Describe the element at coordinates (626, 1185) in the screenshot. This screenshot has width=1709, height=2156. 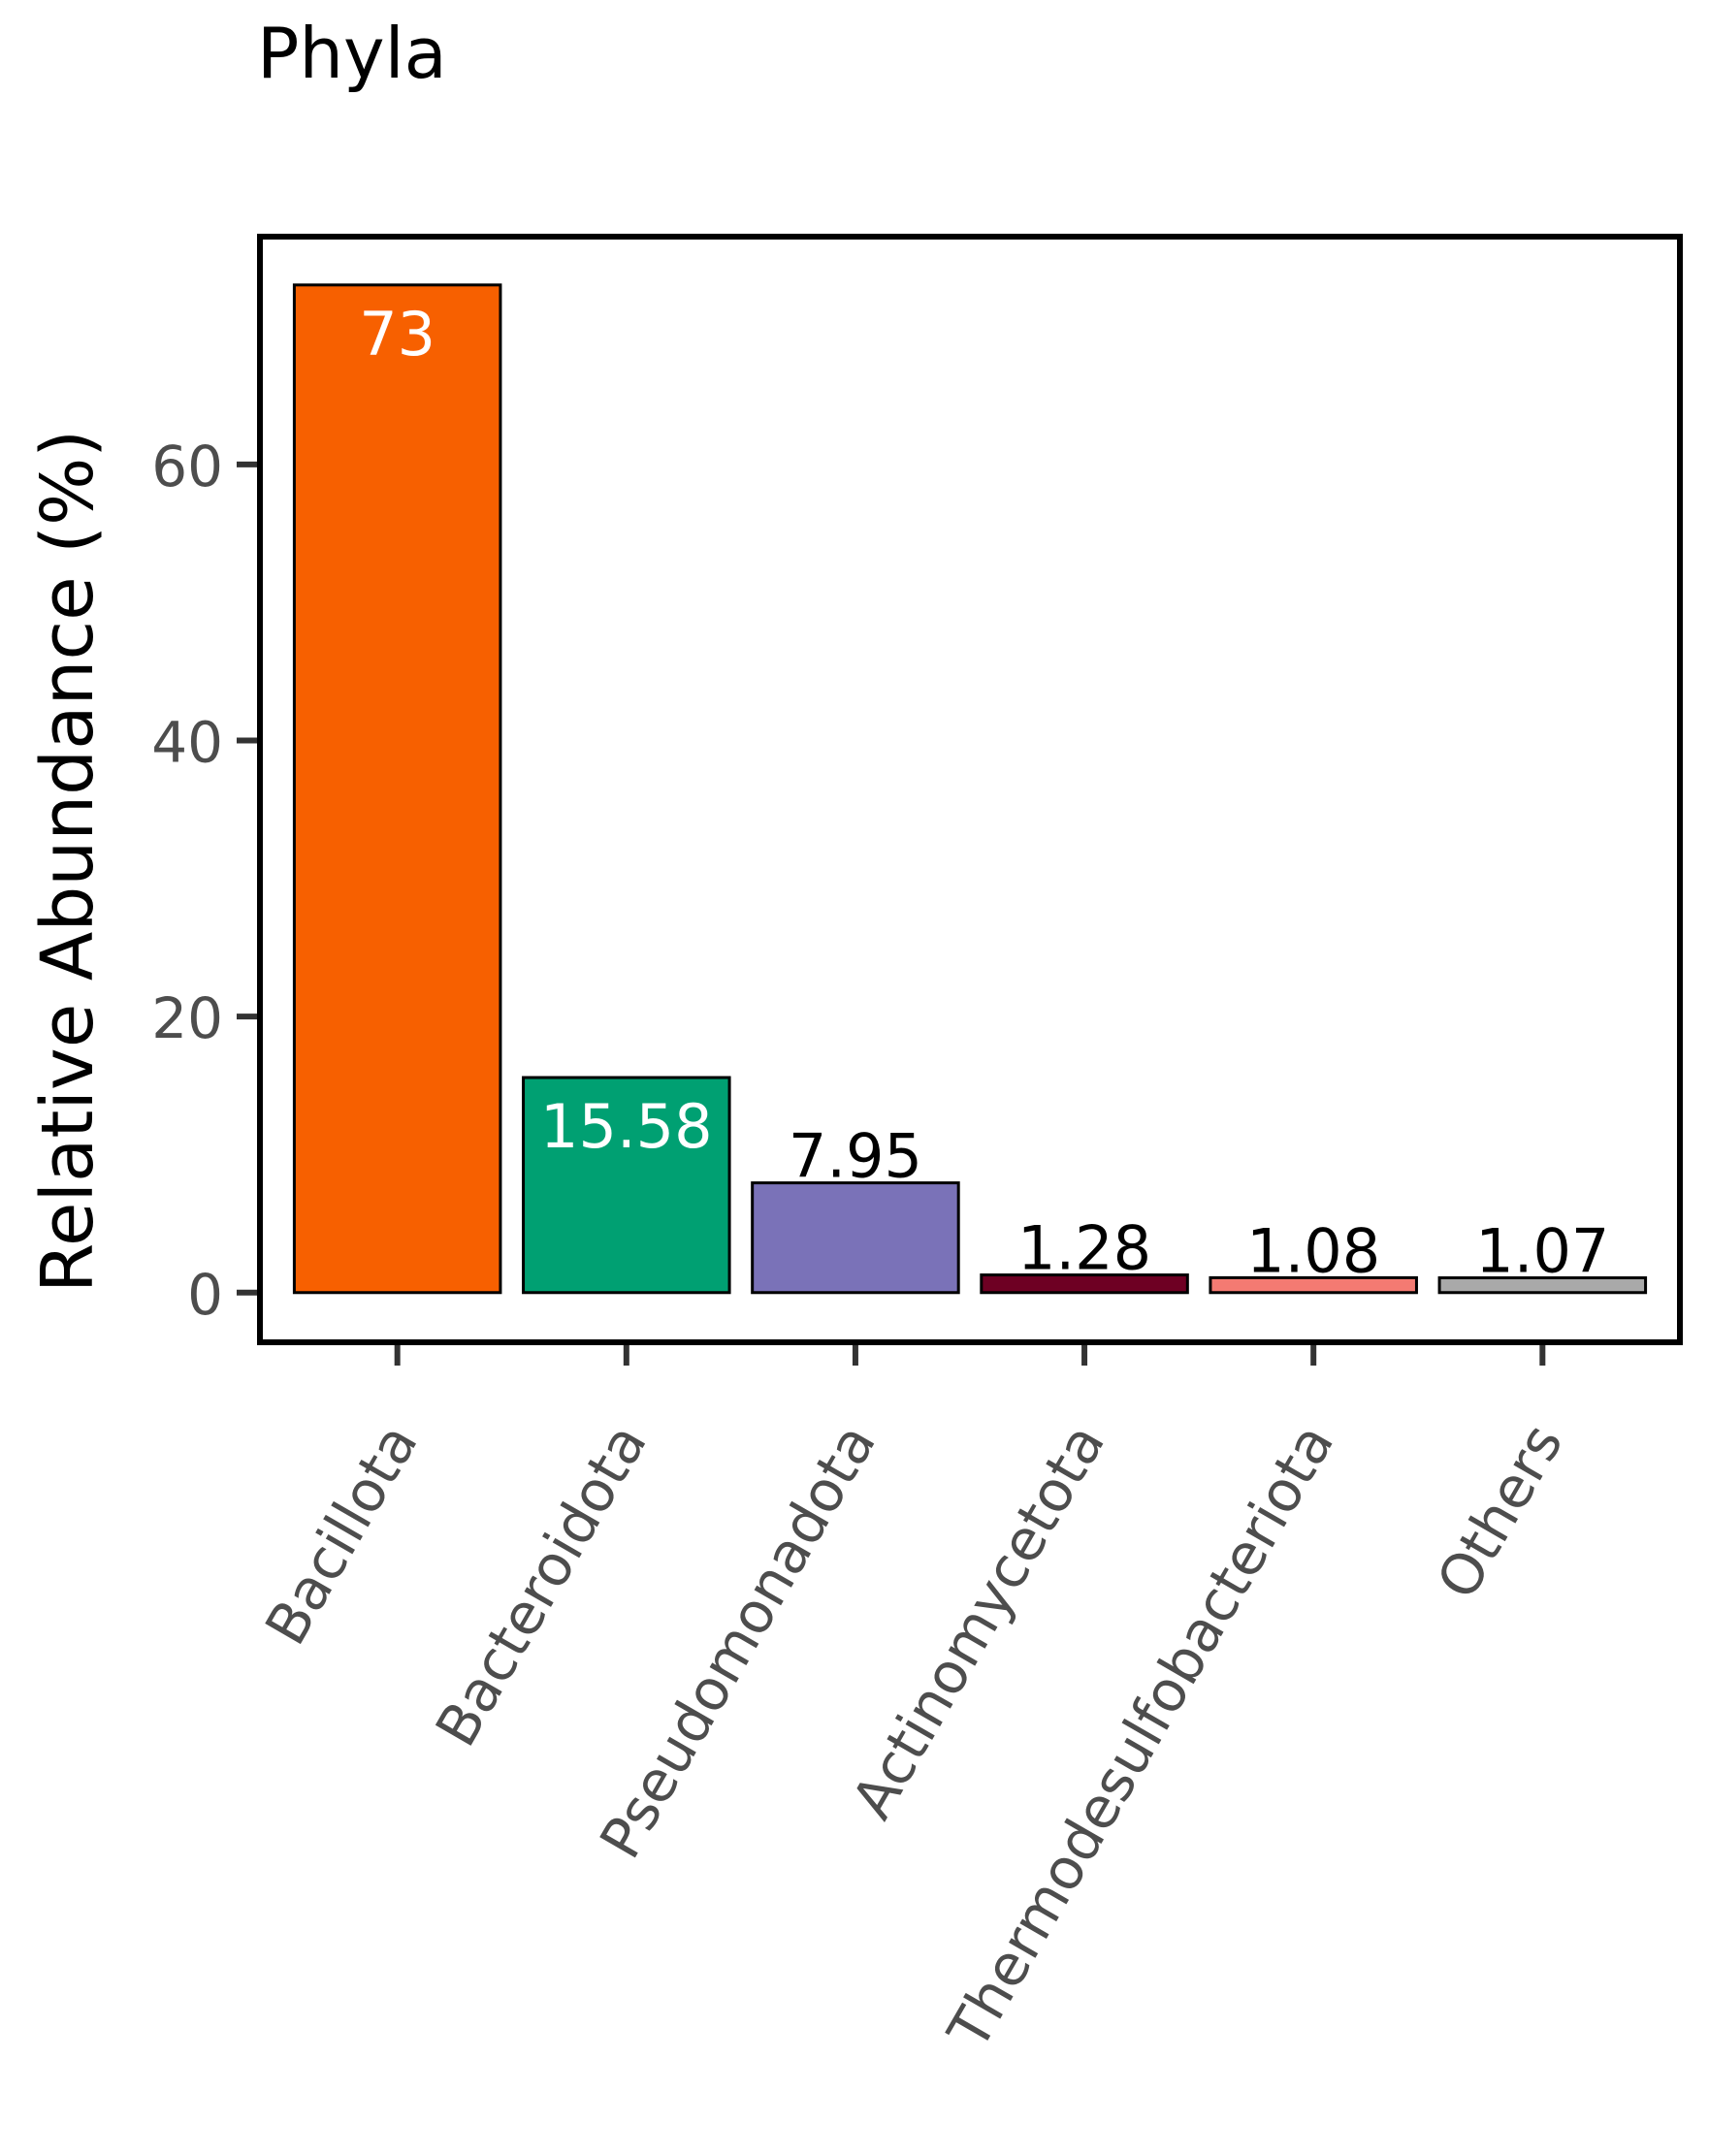
I see `bar-bacteroidota` at that location.